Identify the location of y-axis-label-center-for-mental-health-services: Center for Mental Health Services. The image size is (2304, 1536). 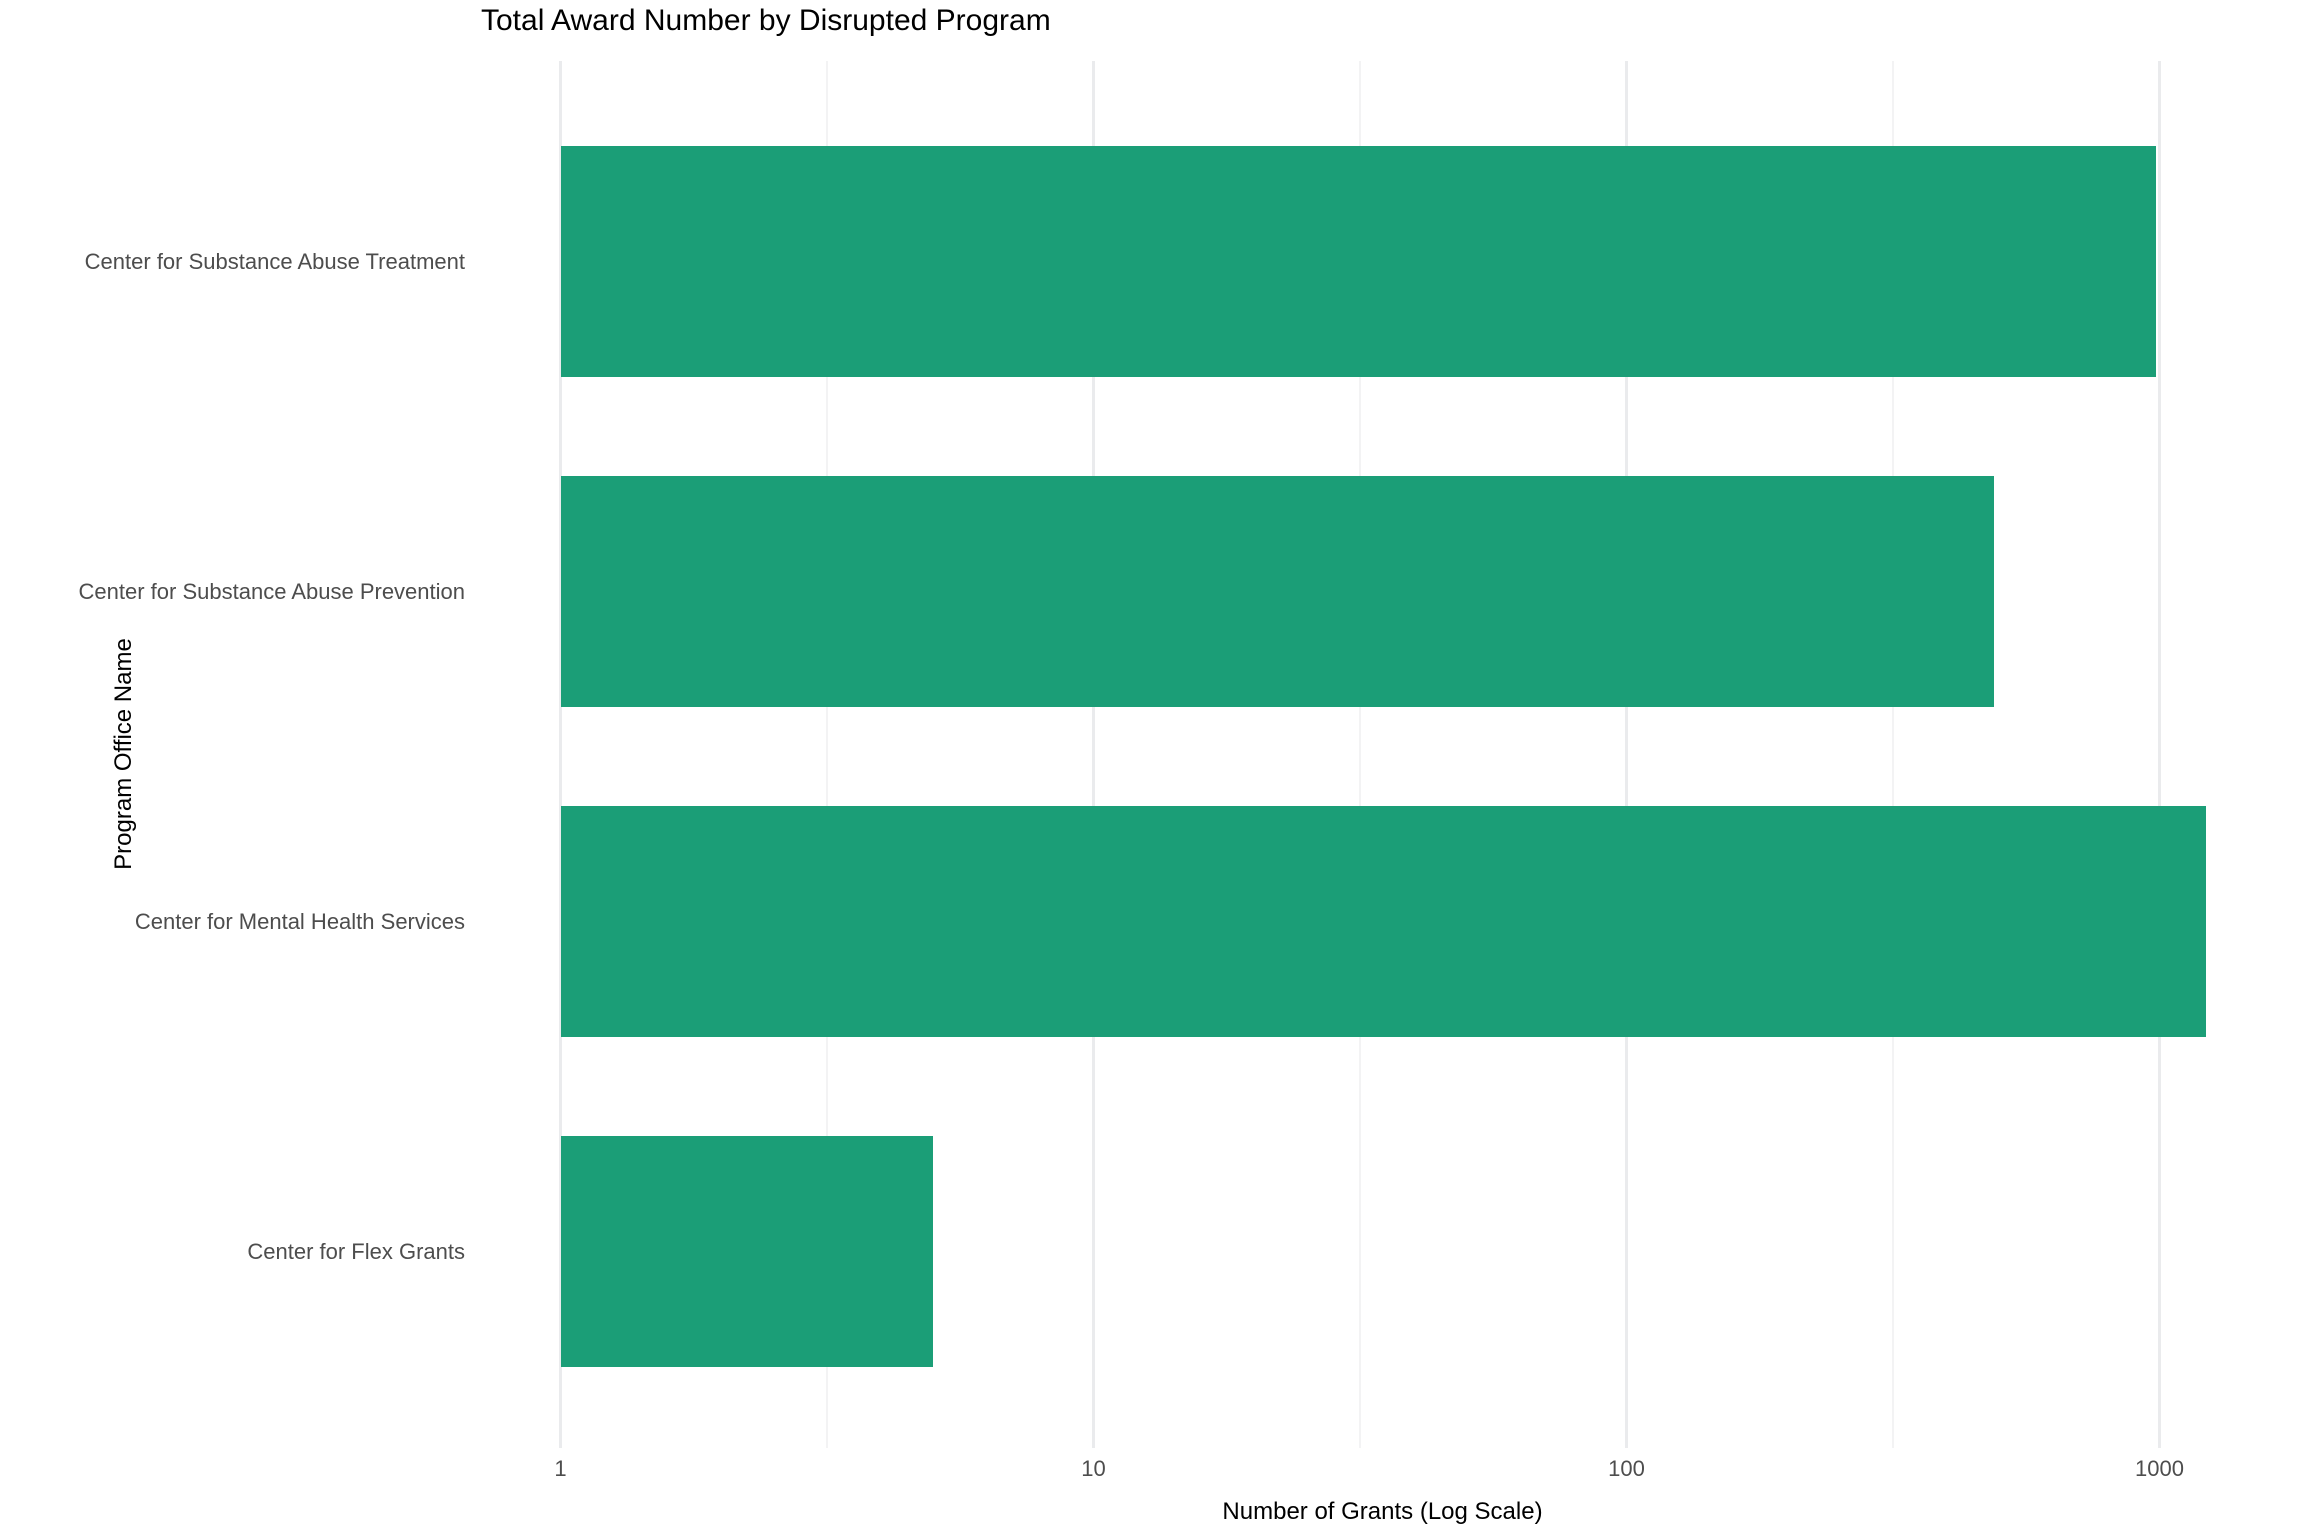
(299, 921).